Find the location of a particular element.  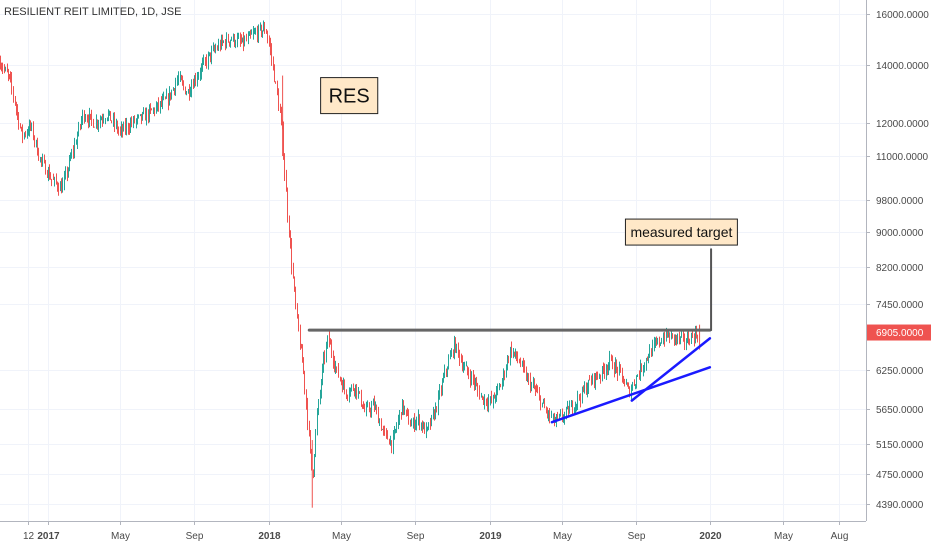

last-price-label: 6905.0000 is located at coordinates (900, 333).